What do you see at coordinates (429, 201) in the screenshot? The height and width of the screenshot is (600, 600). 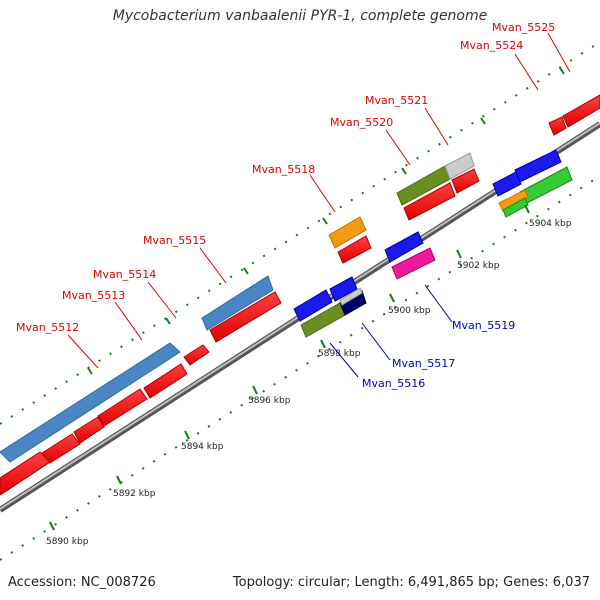 I see `gene-5520-red` at bounding box center [429, 201].